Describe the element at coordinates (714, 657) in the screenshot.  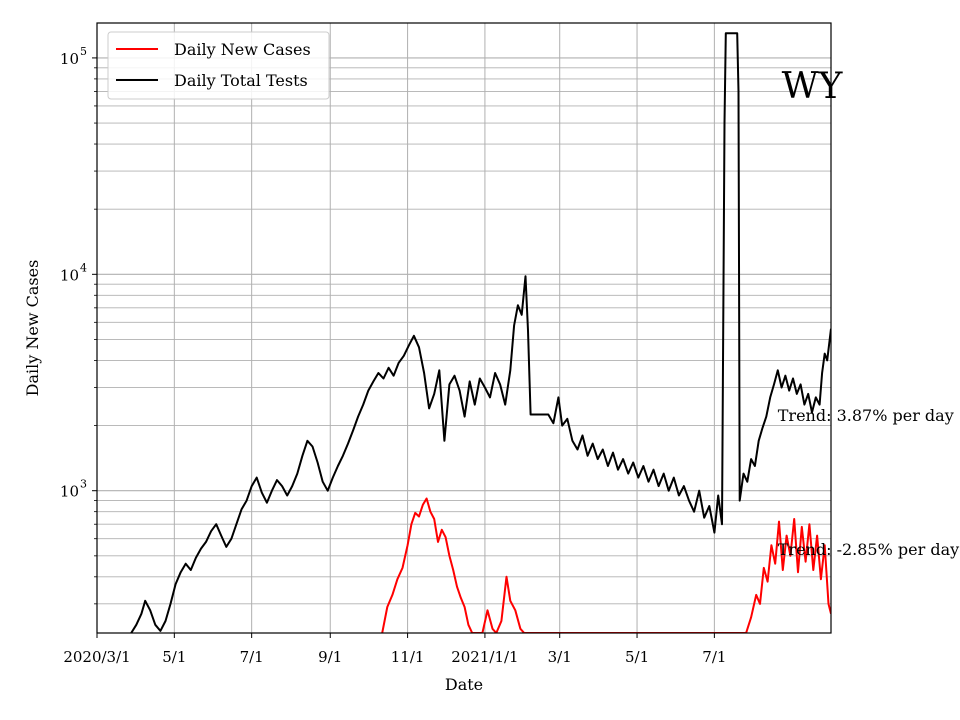
I see `x-tick-label-8: 7/1` at that location.